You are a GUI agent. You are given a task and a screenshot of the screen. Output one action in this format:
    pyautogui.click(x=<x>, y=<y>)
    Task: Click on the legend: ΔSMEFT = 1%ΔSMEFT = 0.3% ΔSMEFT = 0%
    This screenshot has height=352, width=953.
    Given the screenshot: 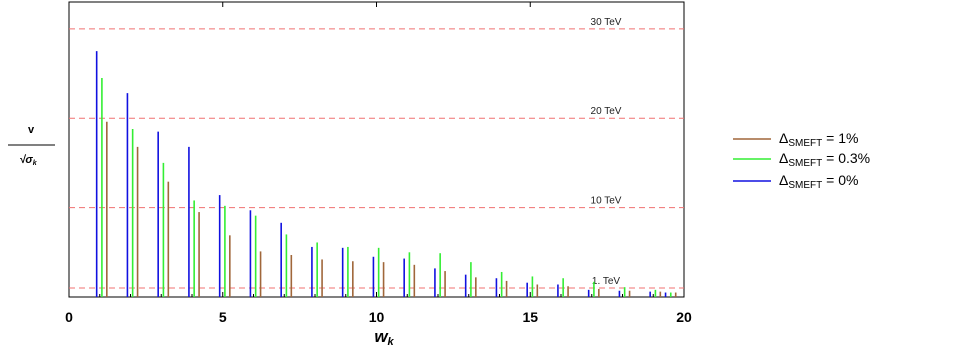 What is the action you would take?
    pyautogui.click(x=801, y=160)
    